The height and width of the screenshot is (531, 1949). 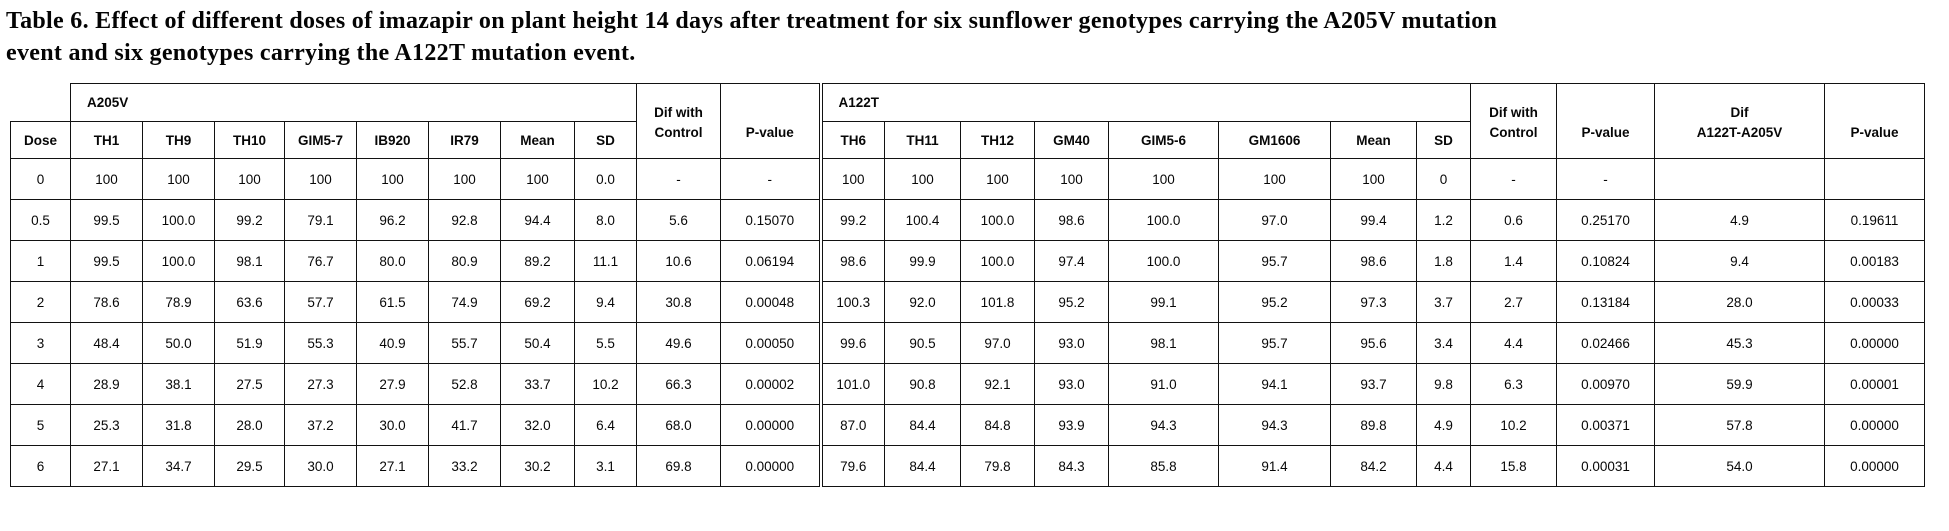 I want to click on data-cell: 27.3, so click(x=320, y=384).